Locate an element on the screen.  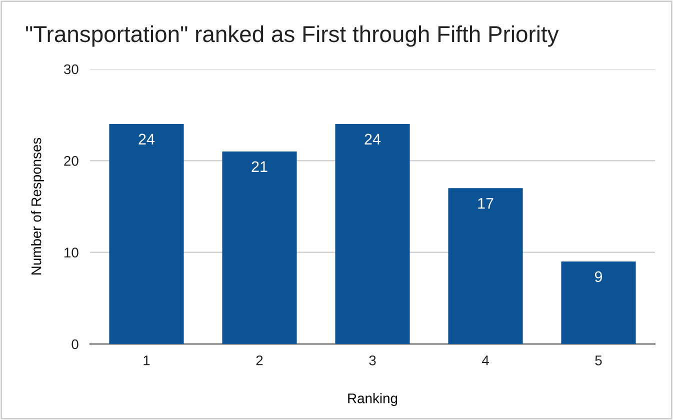
data-label: 9 is located at coordinates (598, 276).